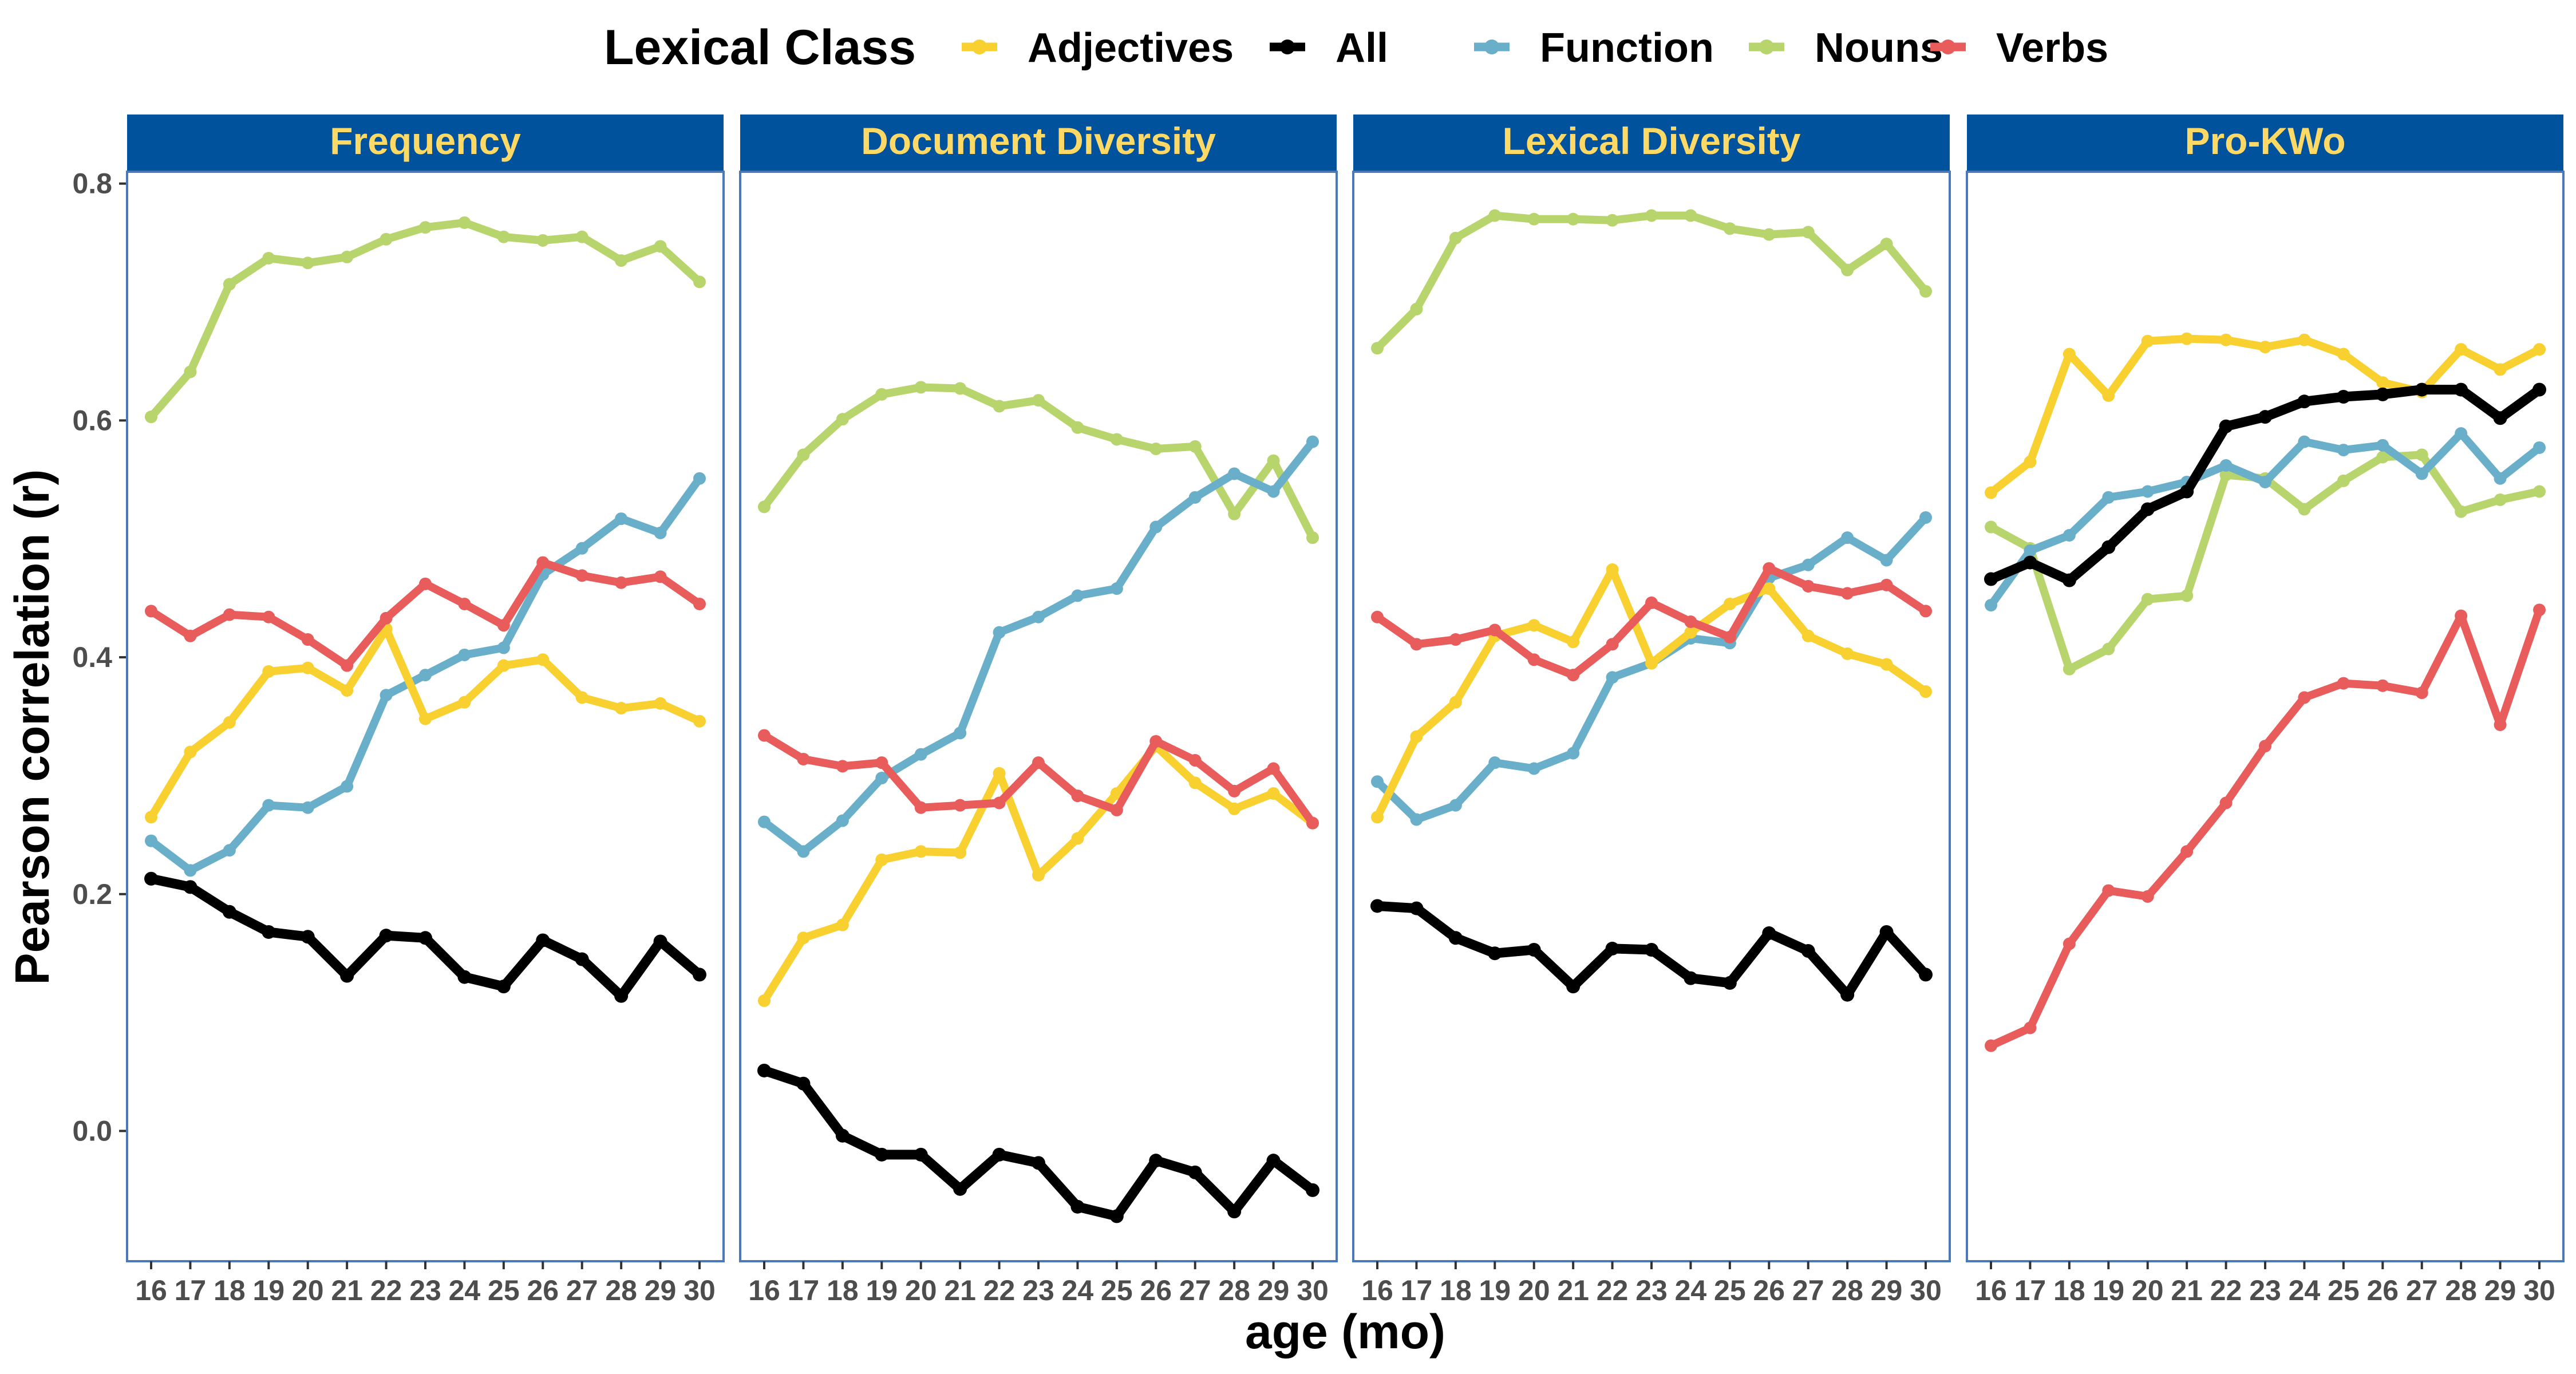 Image resolution: width=2576 pixels, height=1374 pixels. What do you see at coordinates (1038, 873) in the screenshot?
I see `series-adjectives` at bounding box center [1038, 873].